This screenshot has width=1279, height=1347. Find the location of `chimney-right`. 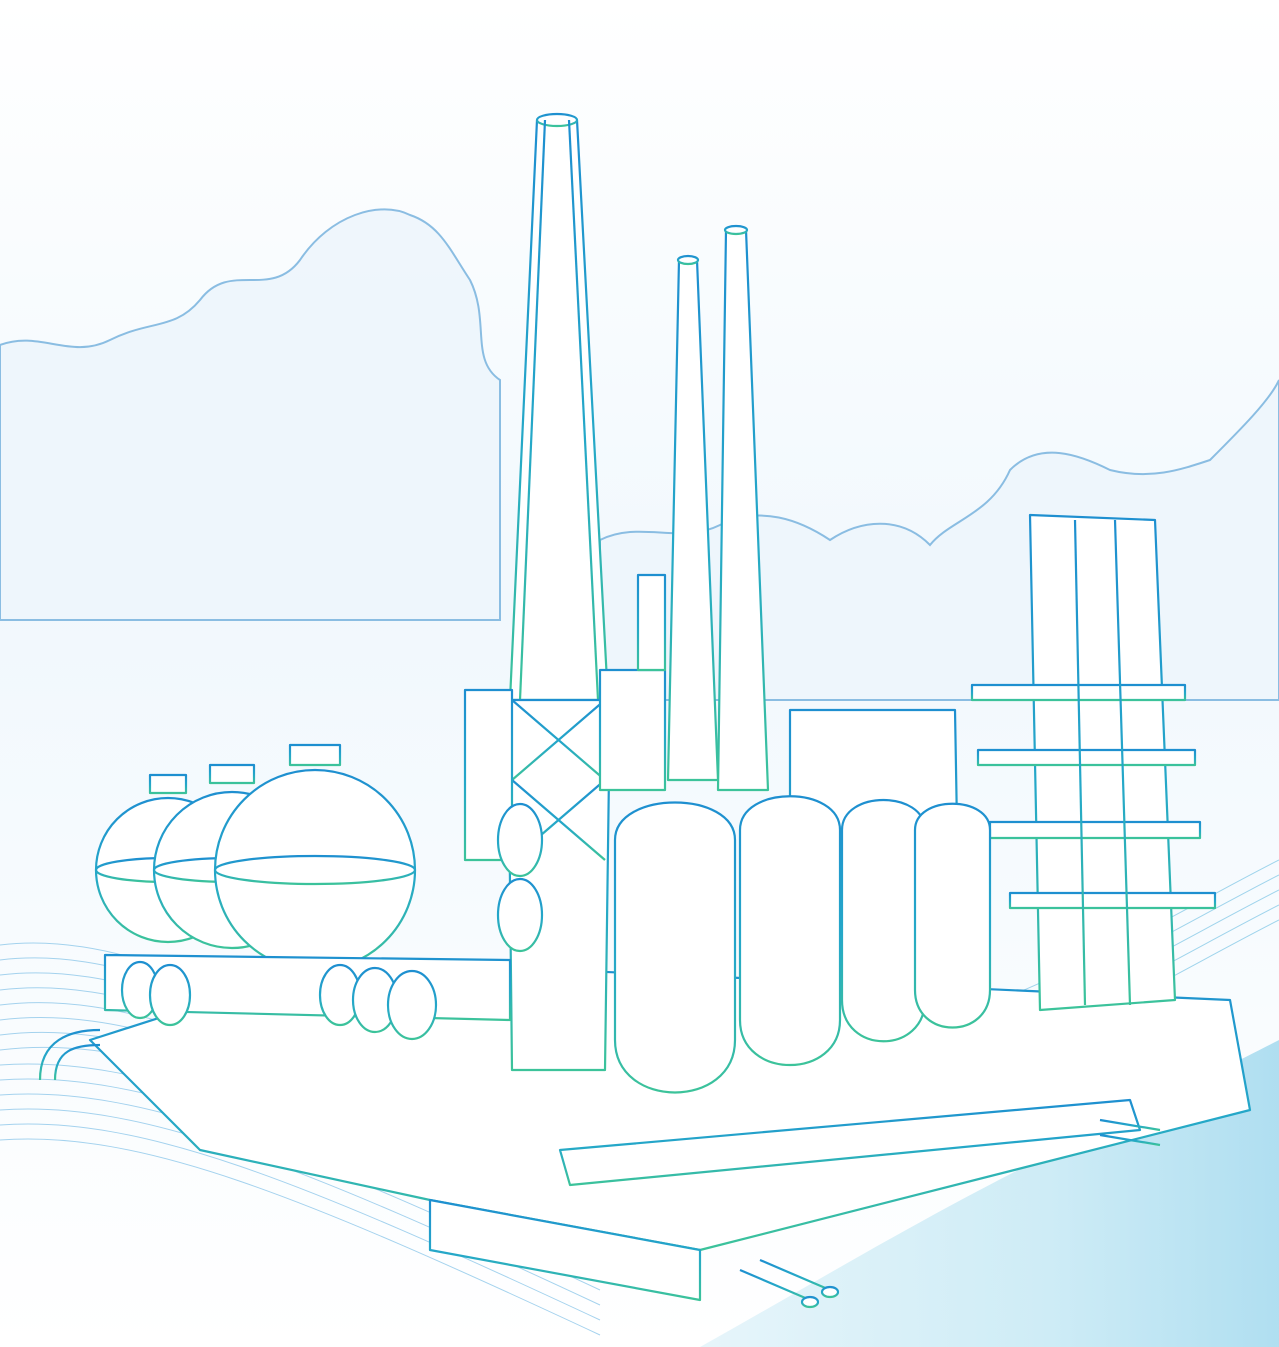

chimney-right is located at coordinates (743, 508).